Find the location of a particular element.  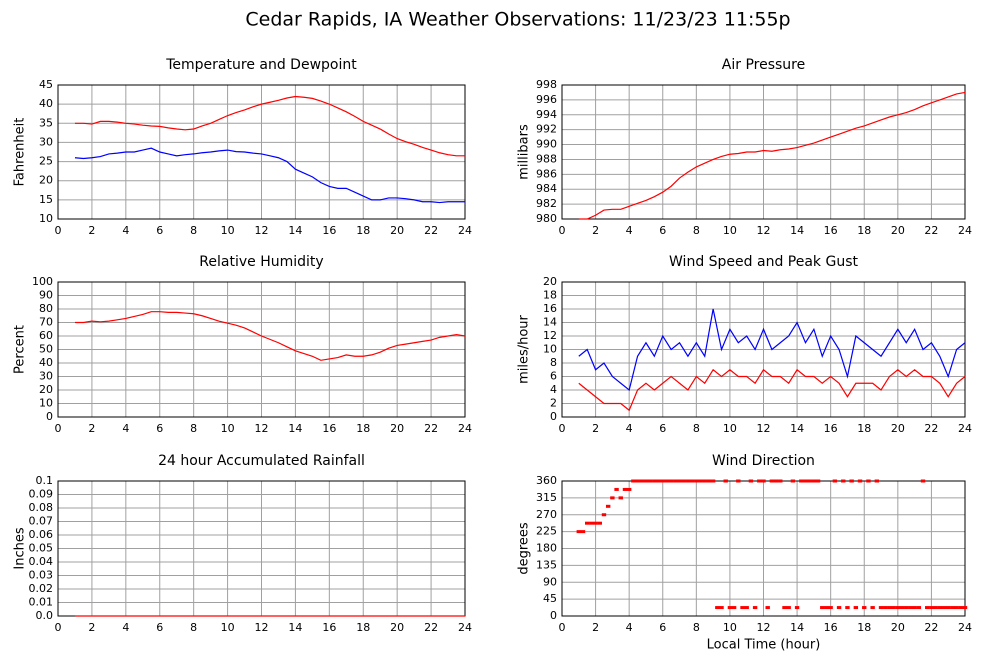

y-tick-label: 45 is located at coordinates (550, 598).